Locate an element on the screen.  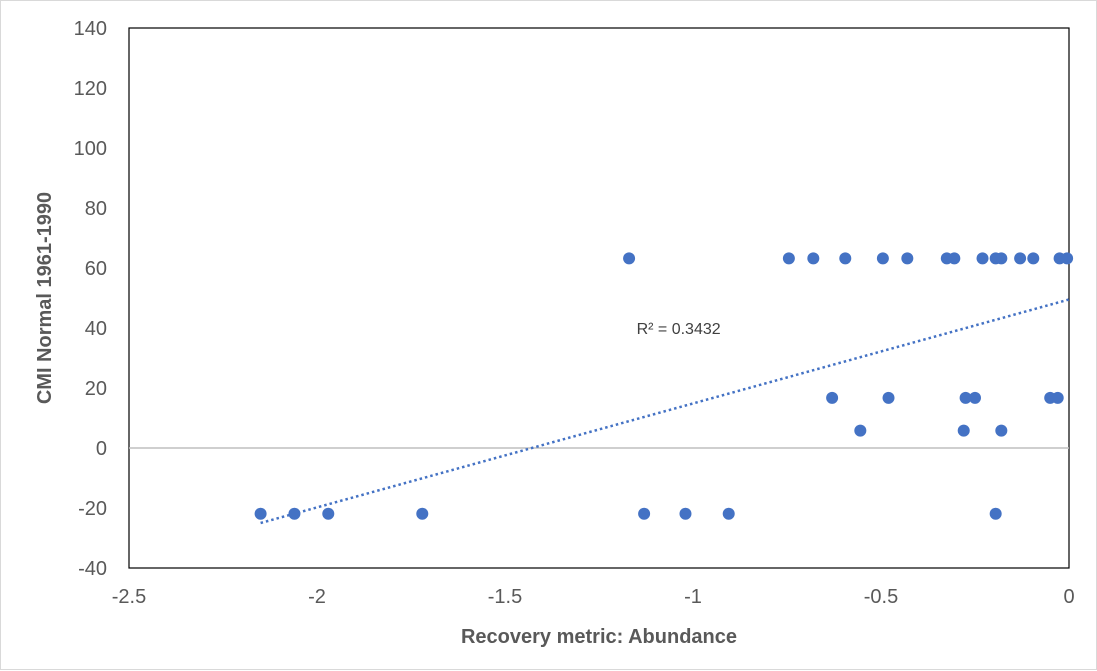
y-axis-title: CMI Normal 1961-1990 is located at coordinates (45, 298).